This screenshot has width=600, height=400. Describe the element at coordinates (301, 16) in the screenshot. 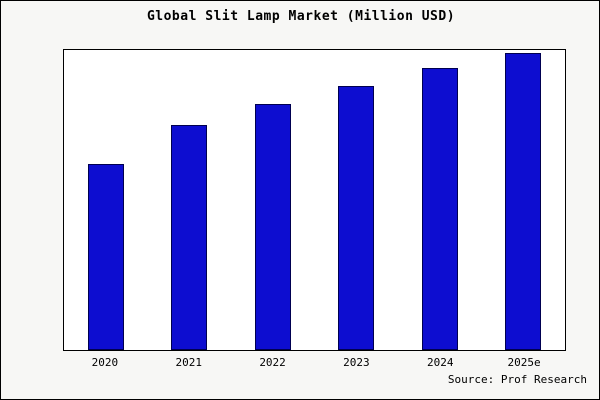

I see `chart-title: Global Slit Lamp Market (Million USD)` at that location.